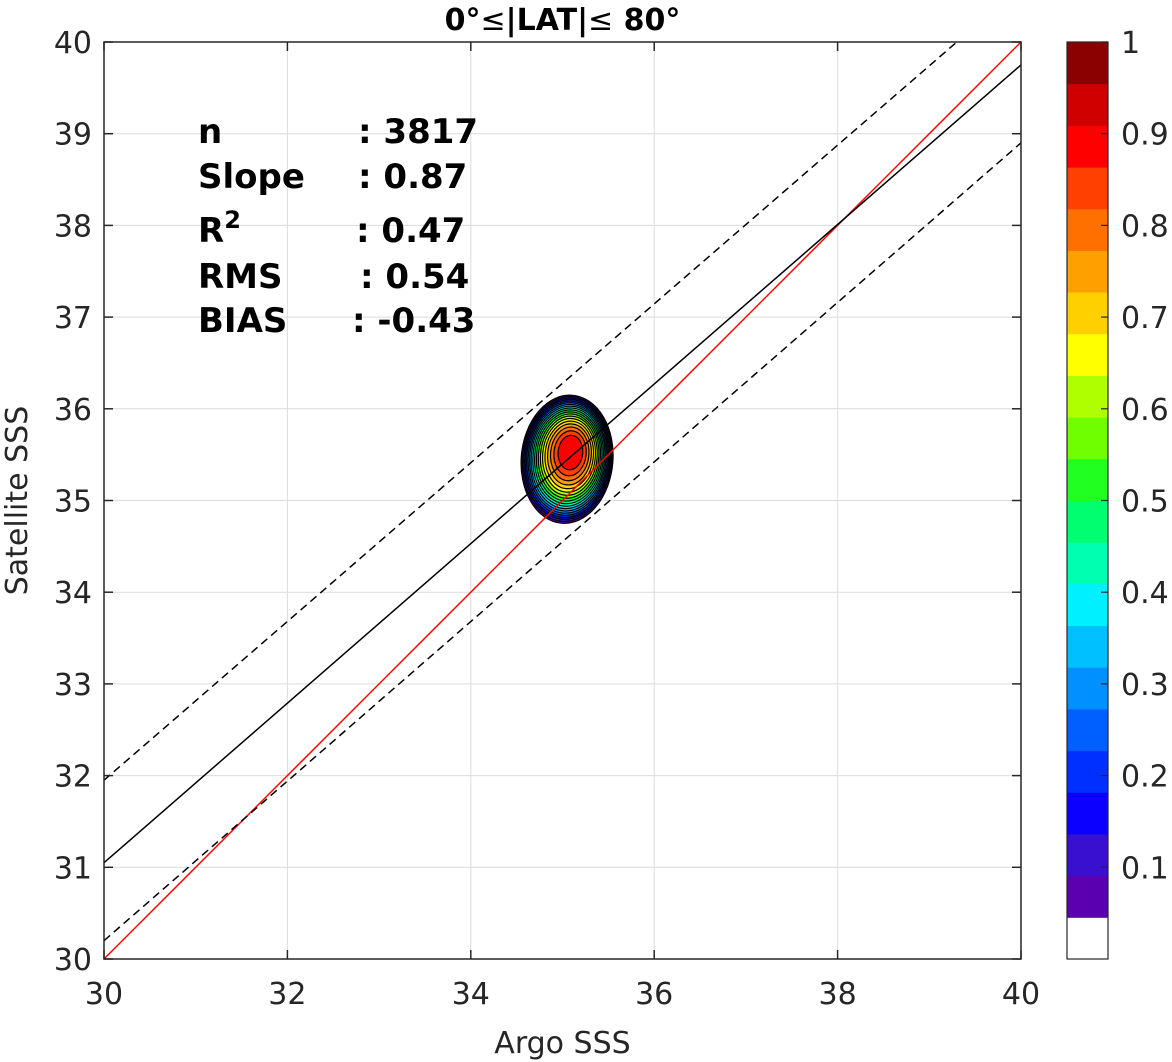 The image size is (1172, 1062). I want to click on x-tick-label: 34, so click(471, 994).